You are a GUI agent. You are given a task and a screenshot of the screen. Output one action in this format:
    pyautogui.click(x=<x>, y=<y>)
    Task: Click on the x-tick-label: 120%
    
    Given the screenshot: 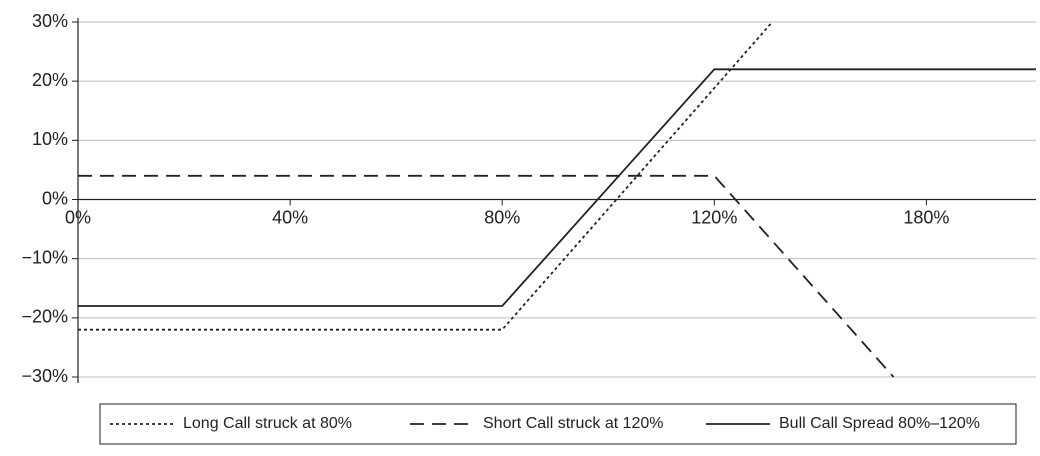 What is the action you would take?
    pyautogui.click(x=714, y=217)
    